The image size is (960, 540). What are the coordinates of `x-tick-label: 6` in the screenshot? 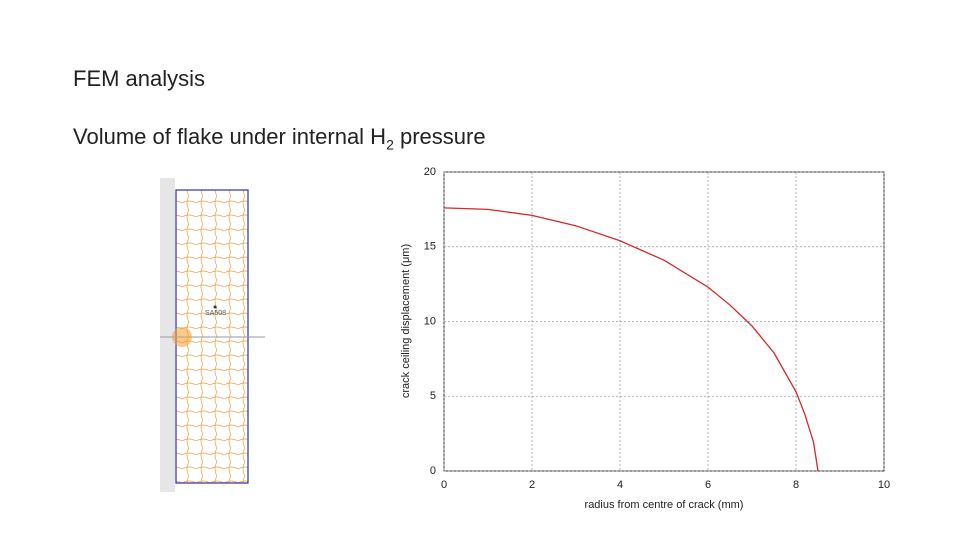 It's located at (708, 485).